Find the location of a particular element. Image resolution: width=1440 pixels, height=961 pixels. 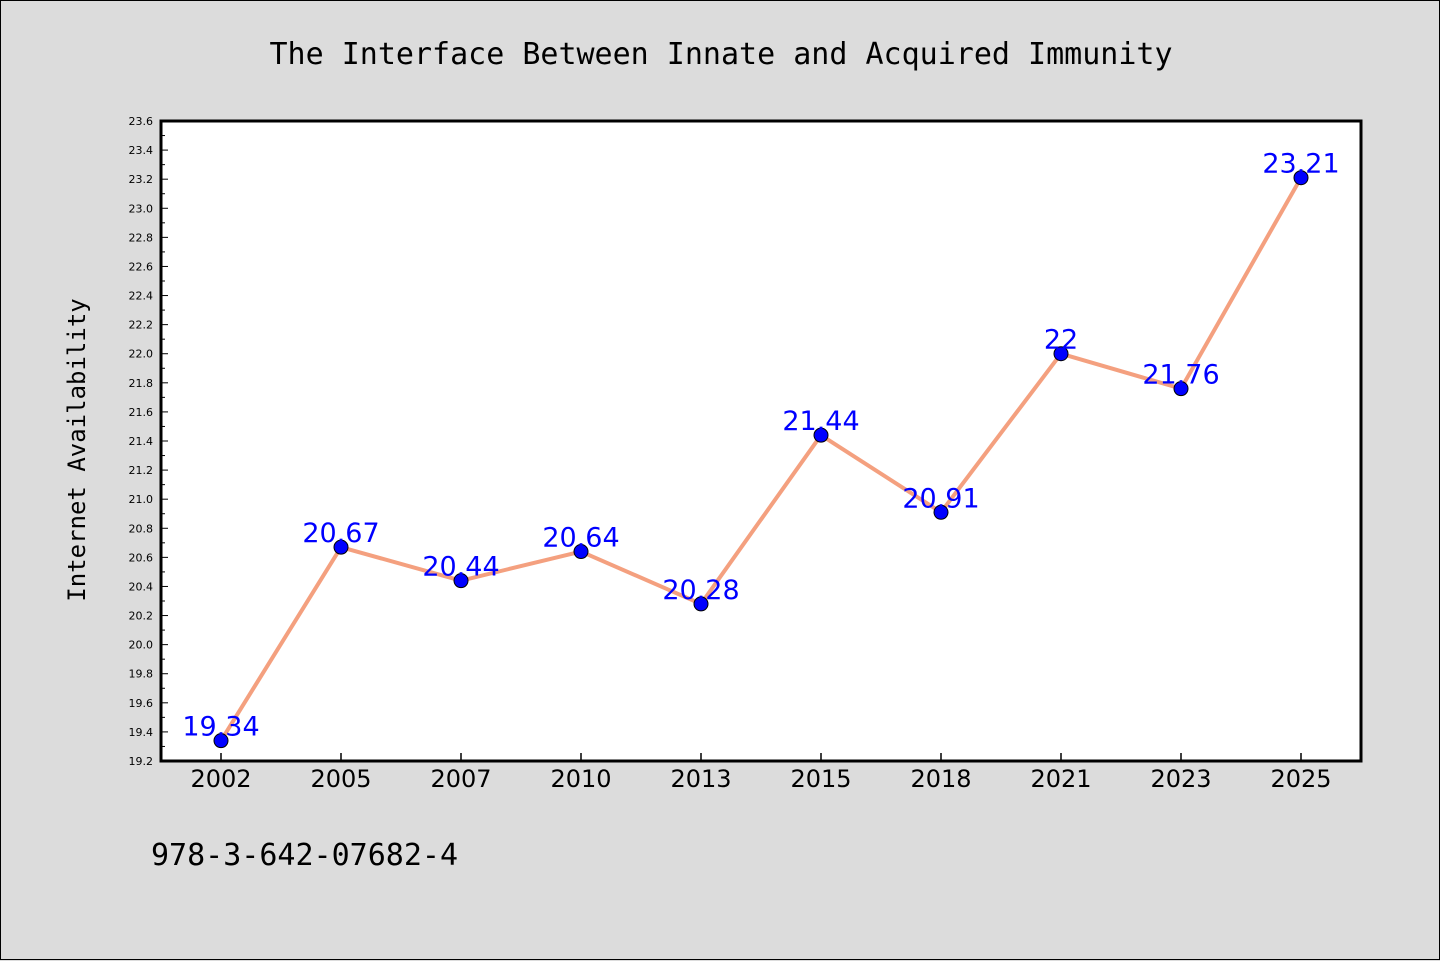

data-label-2025: 23.21 is located at coordinates (1300, 164).